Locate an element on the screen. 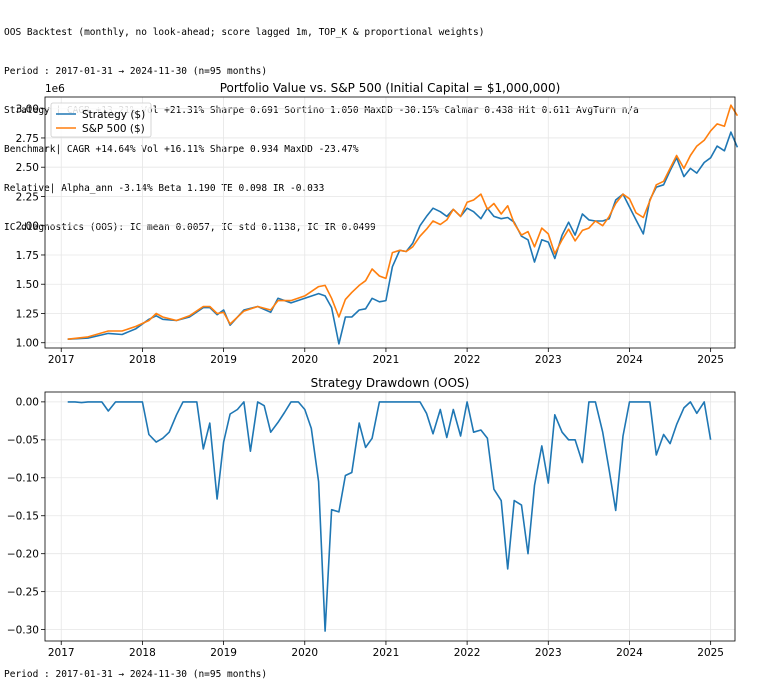  y-tick-label: −0.20 is located at coordinates (23, 554).